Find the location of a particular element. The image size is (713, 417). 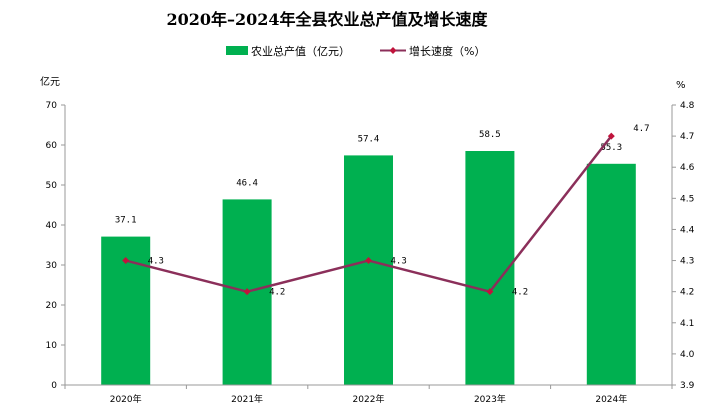

bar-data-label: 58.5 is located at coordinates (490, 135).